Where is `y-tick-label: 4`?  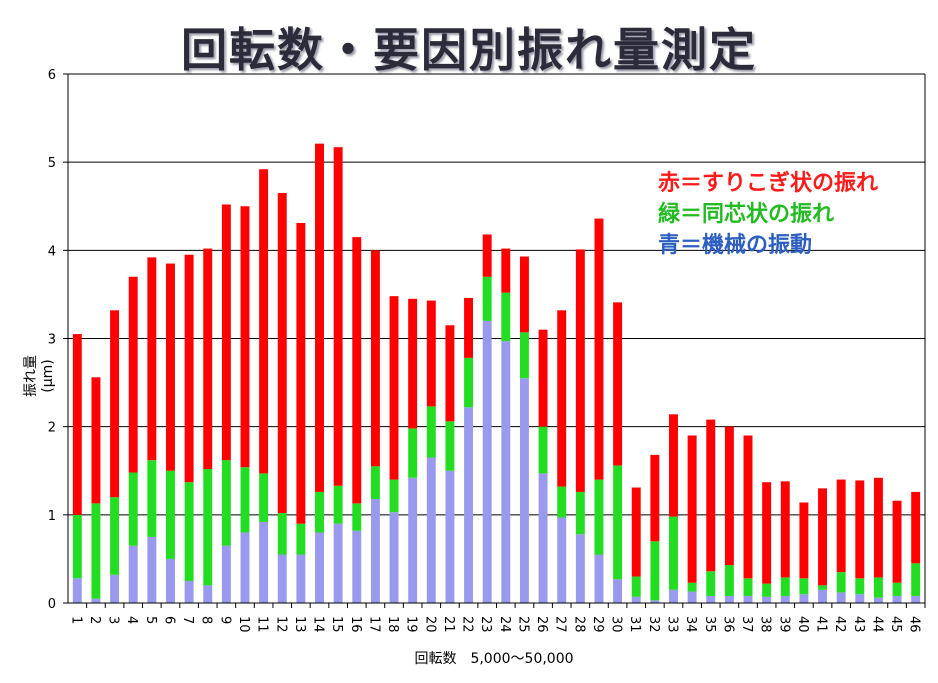
y-tick-label: 4 is located at coordinates (52, 251).